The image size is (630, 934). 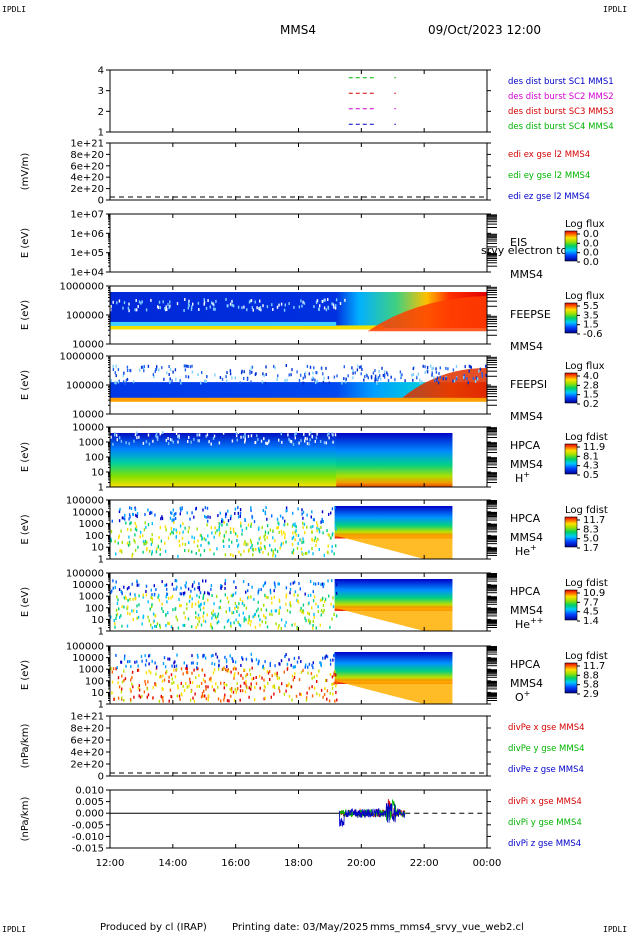 What do you see at coordinates (247, 327) in the screenshot?
I see `feepse-low-band` at bounding box center [247, 327].